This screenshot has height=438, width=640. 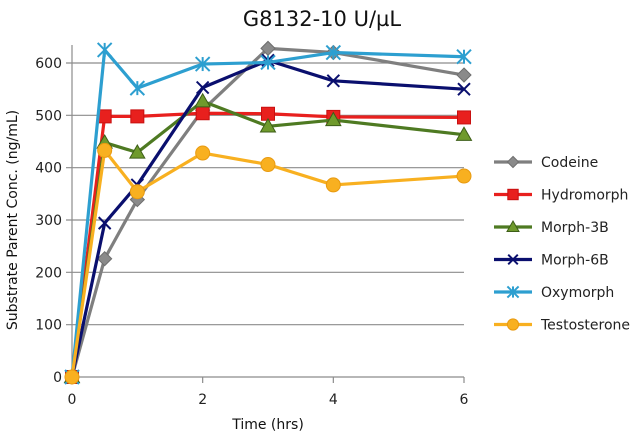 I want to click on y-tick-label: 300, so click(x=48, y=221).